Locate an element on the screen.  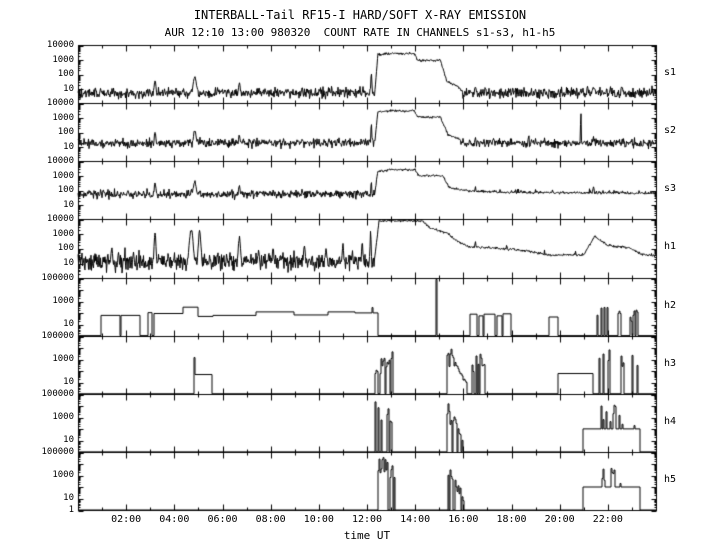
panel-label: h3 is located at coordinates (670, 363).